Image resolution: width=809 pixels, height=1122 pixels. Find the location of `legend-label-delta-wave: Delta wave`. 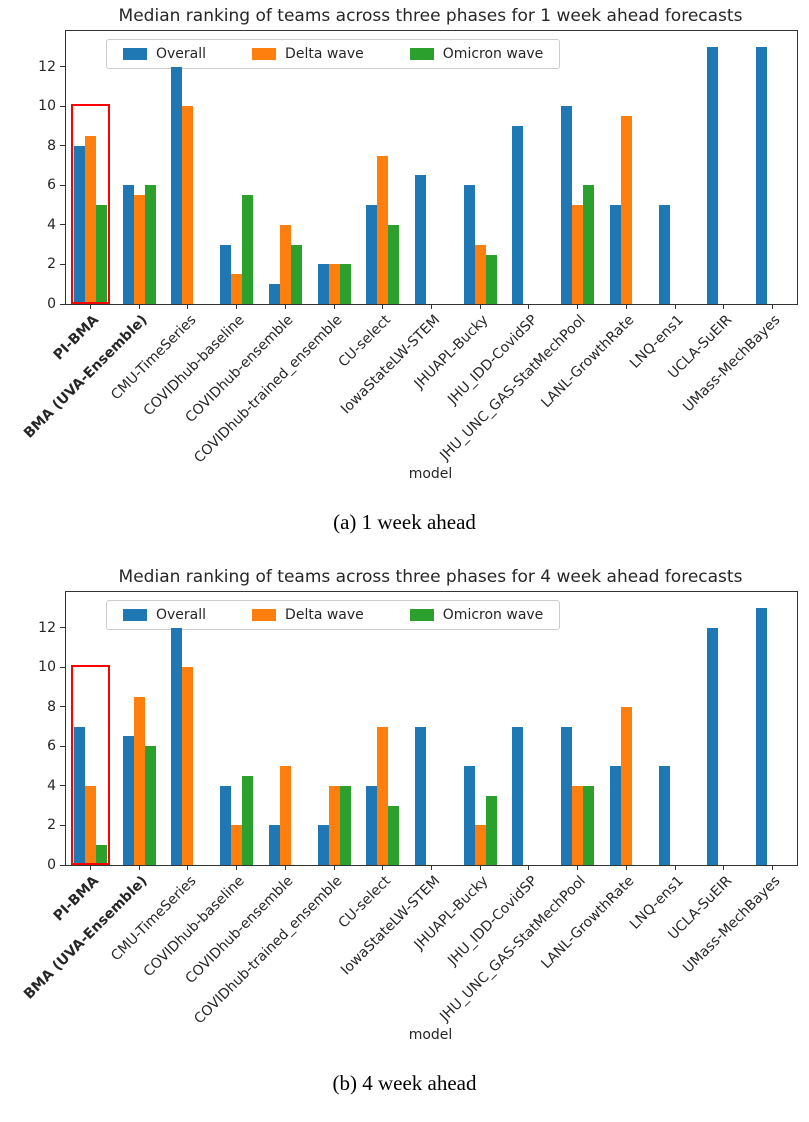

legend-label-delta-wave: Delta wave is located at coordinates (324, 615).